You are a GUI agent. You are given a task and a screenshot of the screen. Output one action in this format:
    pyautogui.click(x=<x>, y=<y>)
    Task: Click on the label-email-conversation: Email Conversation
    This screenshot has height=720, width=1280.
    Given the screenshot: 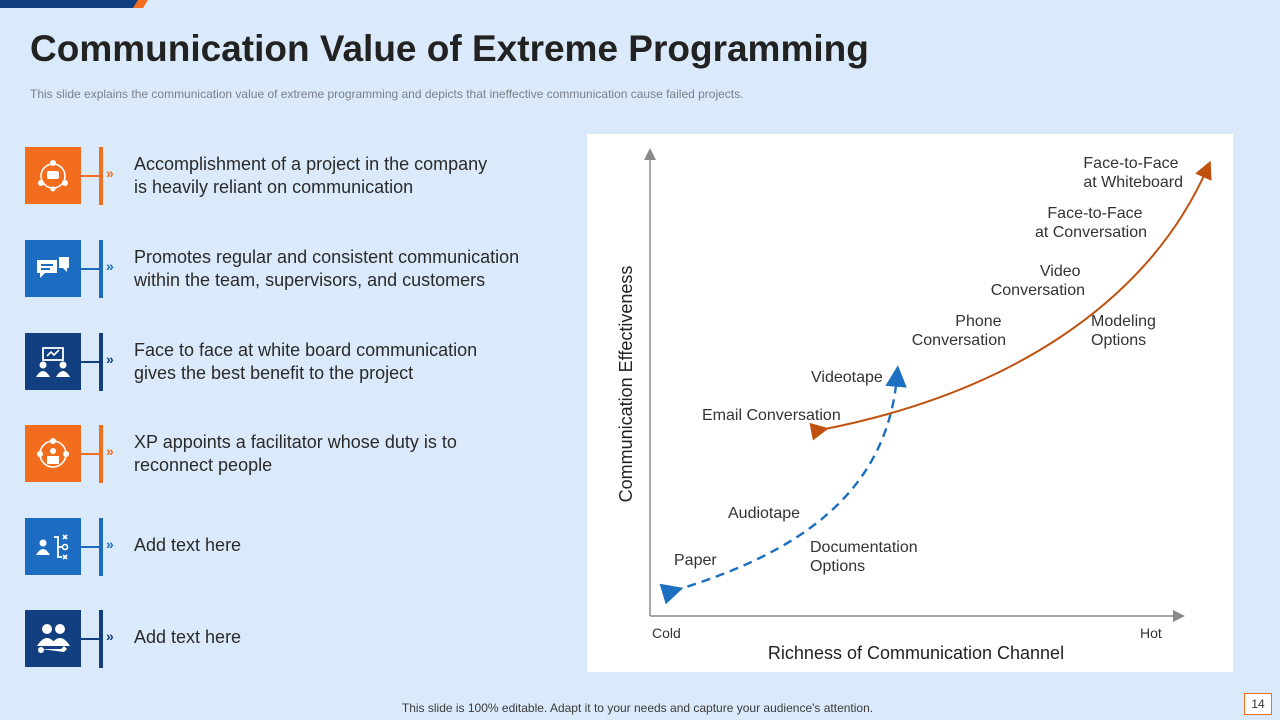 What is the action you would take?
    pyautogui.click(x=771, y=415)
    